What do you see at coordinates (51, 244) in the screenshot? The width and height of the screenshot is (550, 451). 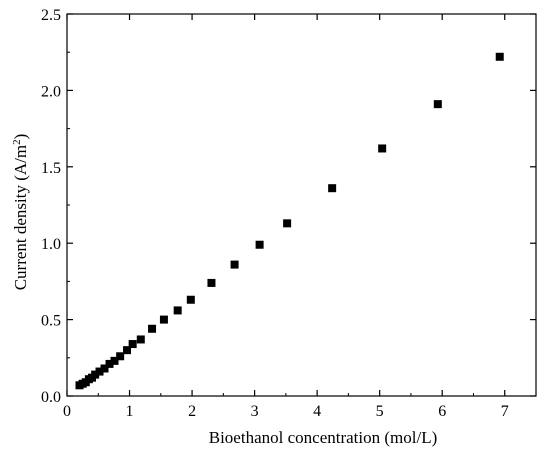 I see `y-tick-label: 1.0` at bounding box center [51, 244].